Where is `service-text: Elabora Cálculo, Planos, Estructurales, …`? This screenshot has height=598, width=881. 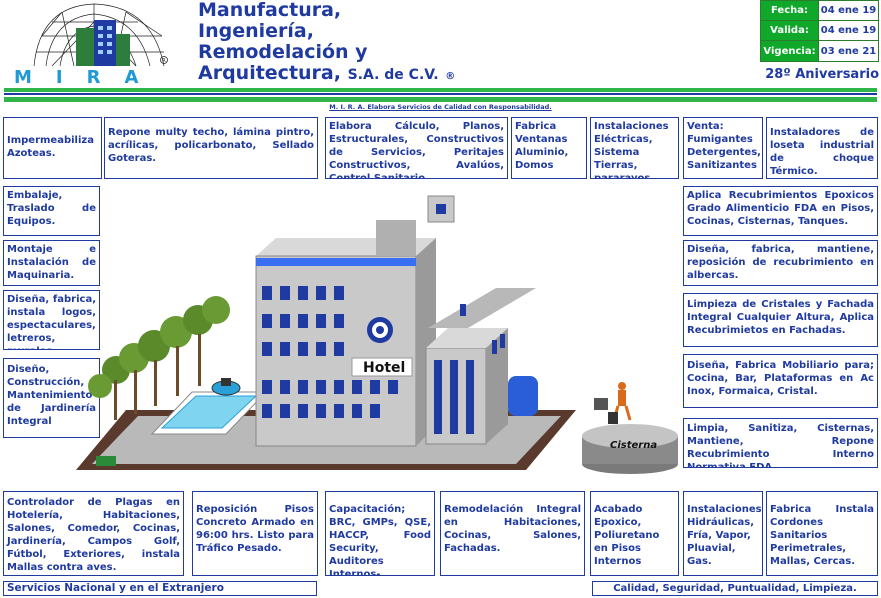 service-text: Elabora Cálculo, Planos, Estructurales, … is located at coordinates (416, 150).